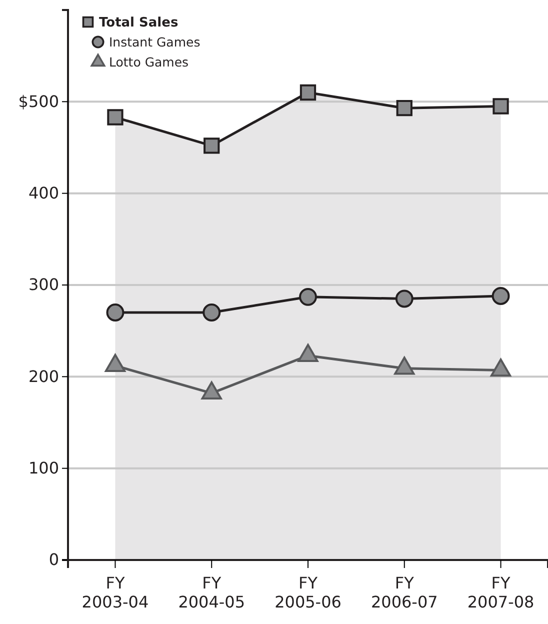  What do you see at coordinates (43, 468) in the screenshot?
I see `y-tick-label: 100` at bounding box center [43, 468].